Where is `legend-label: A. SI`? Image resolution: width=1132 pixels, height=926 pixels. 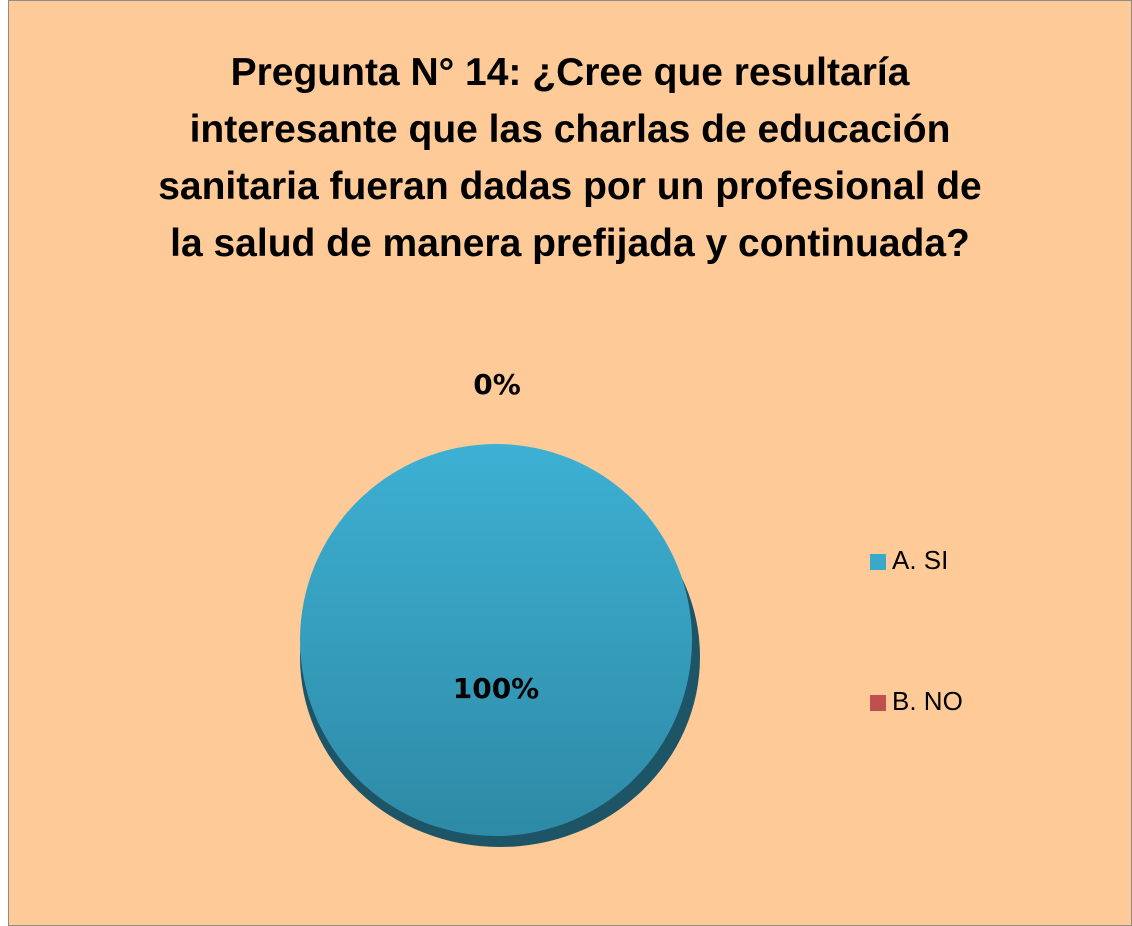
legend-label: A. SI is located at coordinates (920, 560).